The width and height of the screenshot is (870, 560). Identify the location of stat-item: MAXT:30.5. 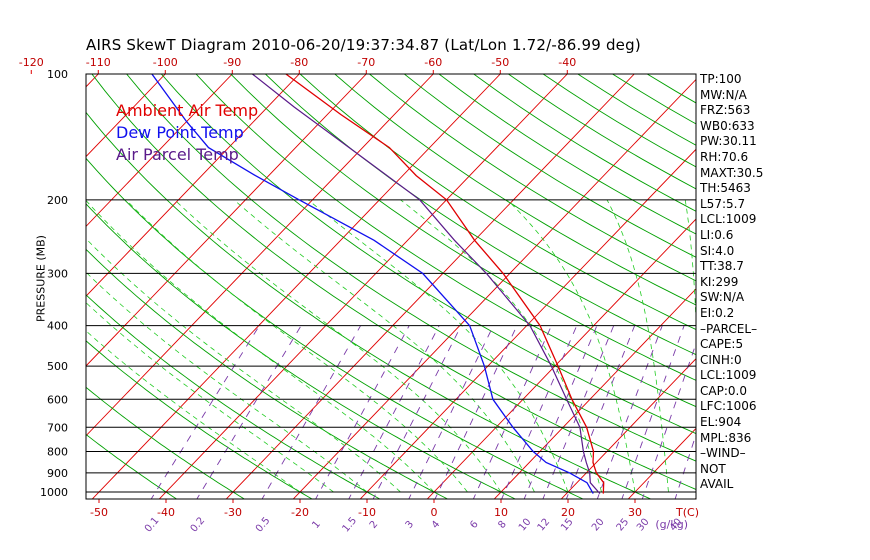
(732, 172).